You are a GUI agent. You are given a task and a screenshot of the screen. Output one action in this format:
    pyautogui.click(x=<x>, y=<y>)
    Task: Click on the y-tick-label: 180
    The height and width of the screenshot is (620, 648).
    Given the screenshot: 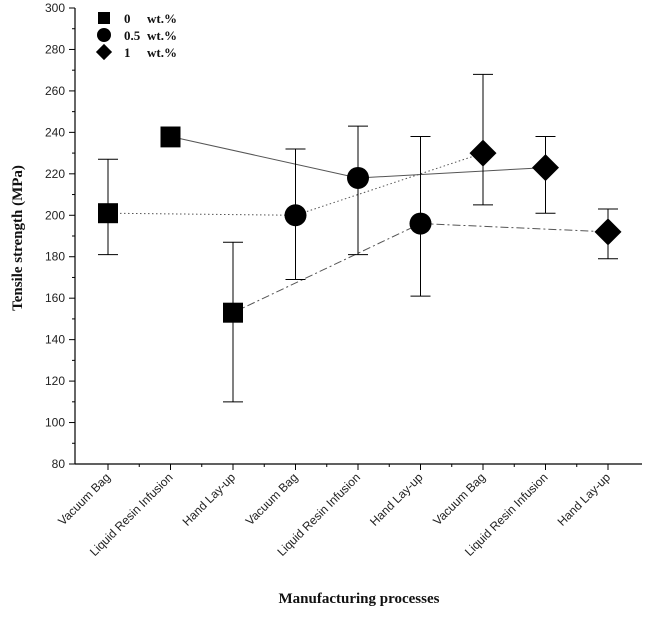 What is the action you would take?
    pyautogui.click(x=55, y=257)
    